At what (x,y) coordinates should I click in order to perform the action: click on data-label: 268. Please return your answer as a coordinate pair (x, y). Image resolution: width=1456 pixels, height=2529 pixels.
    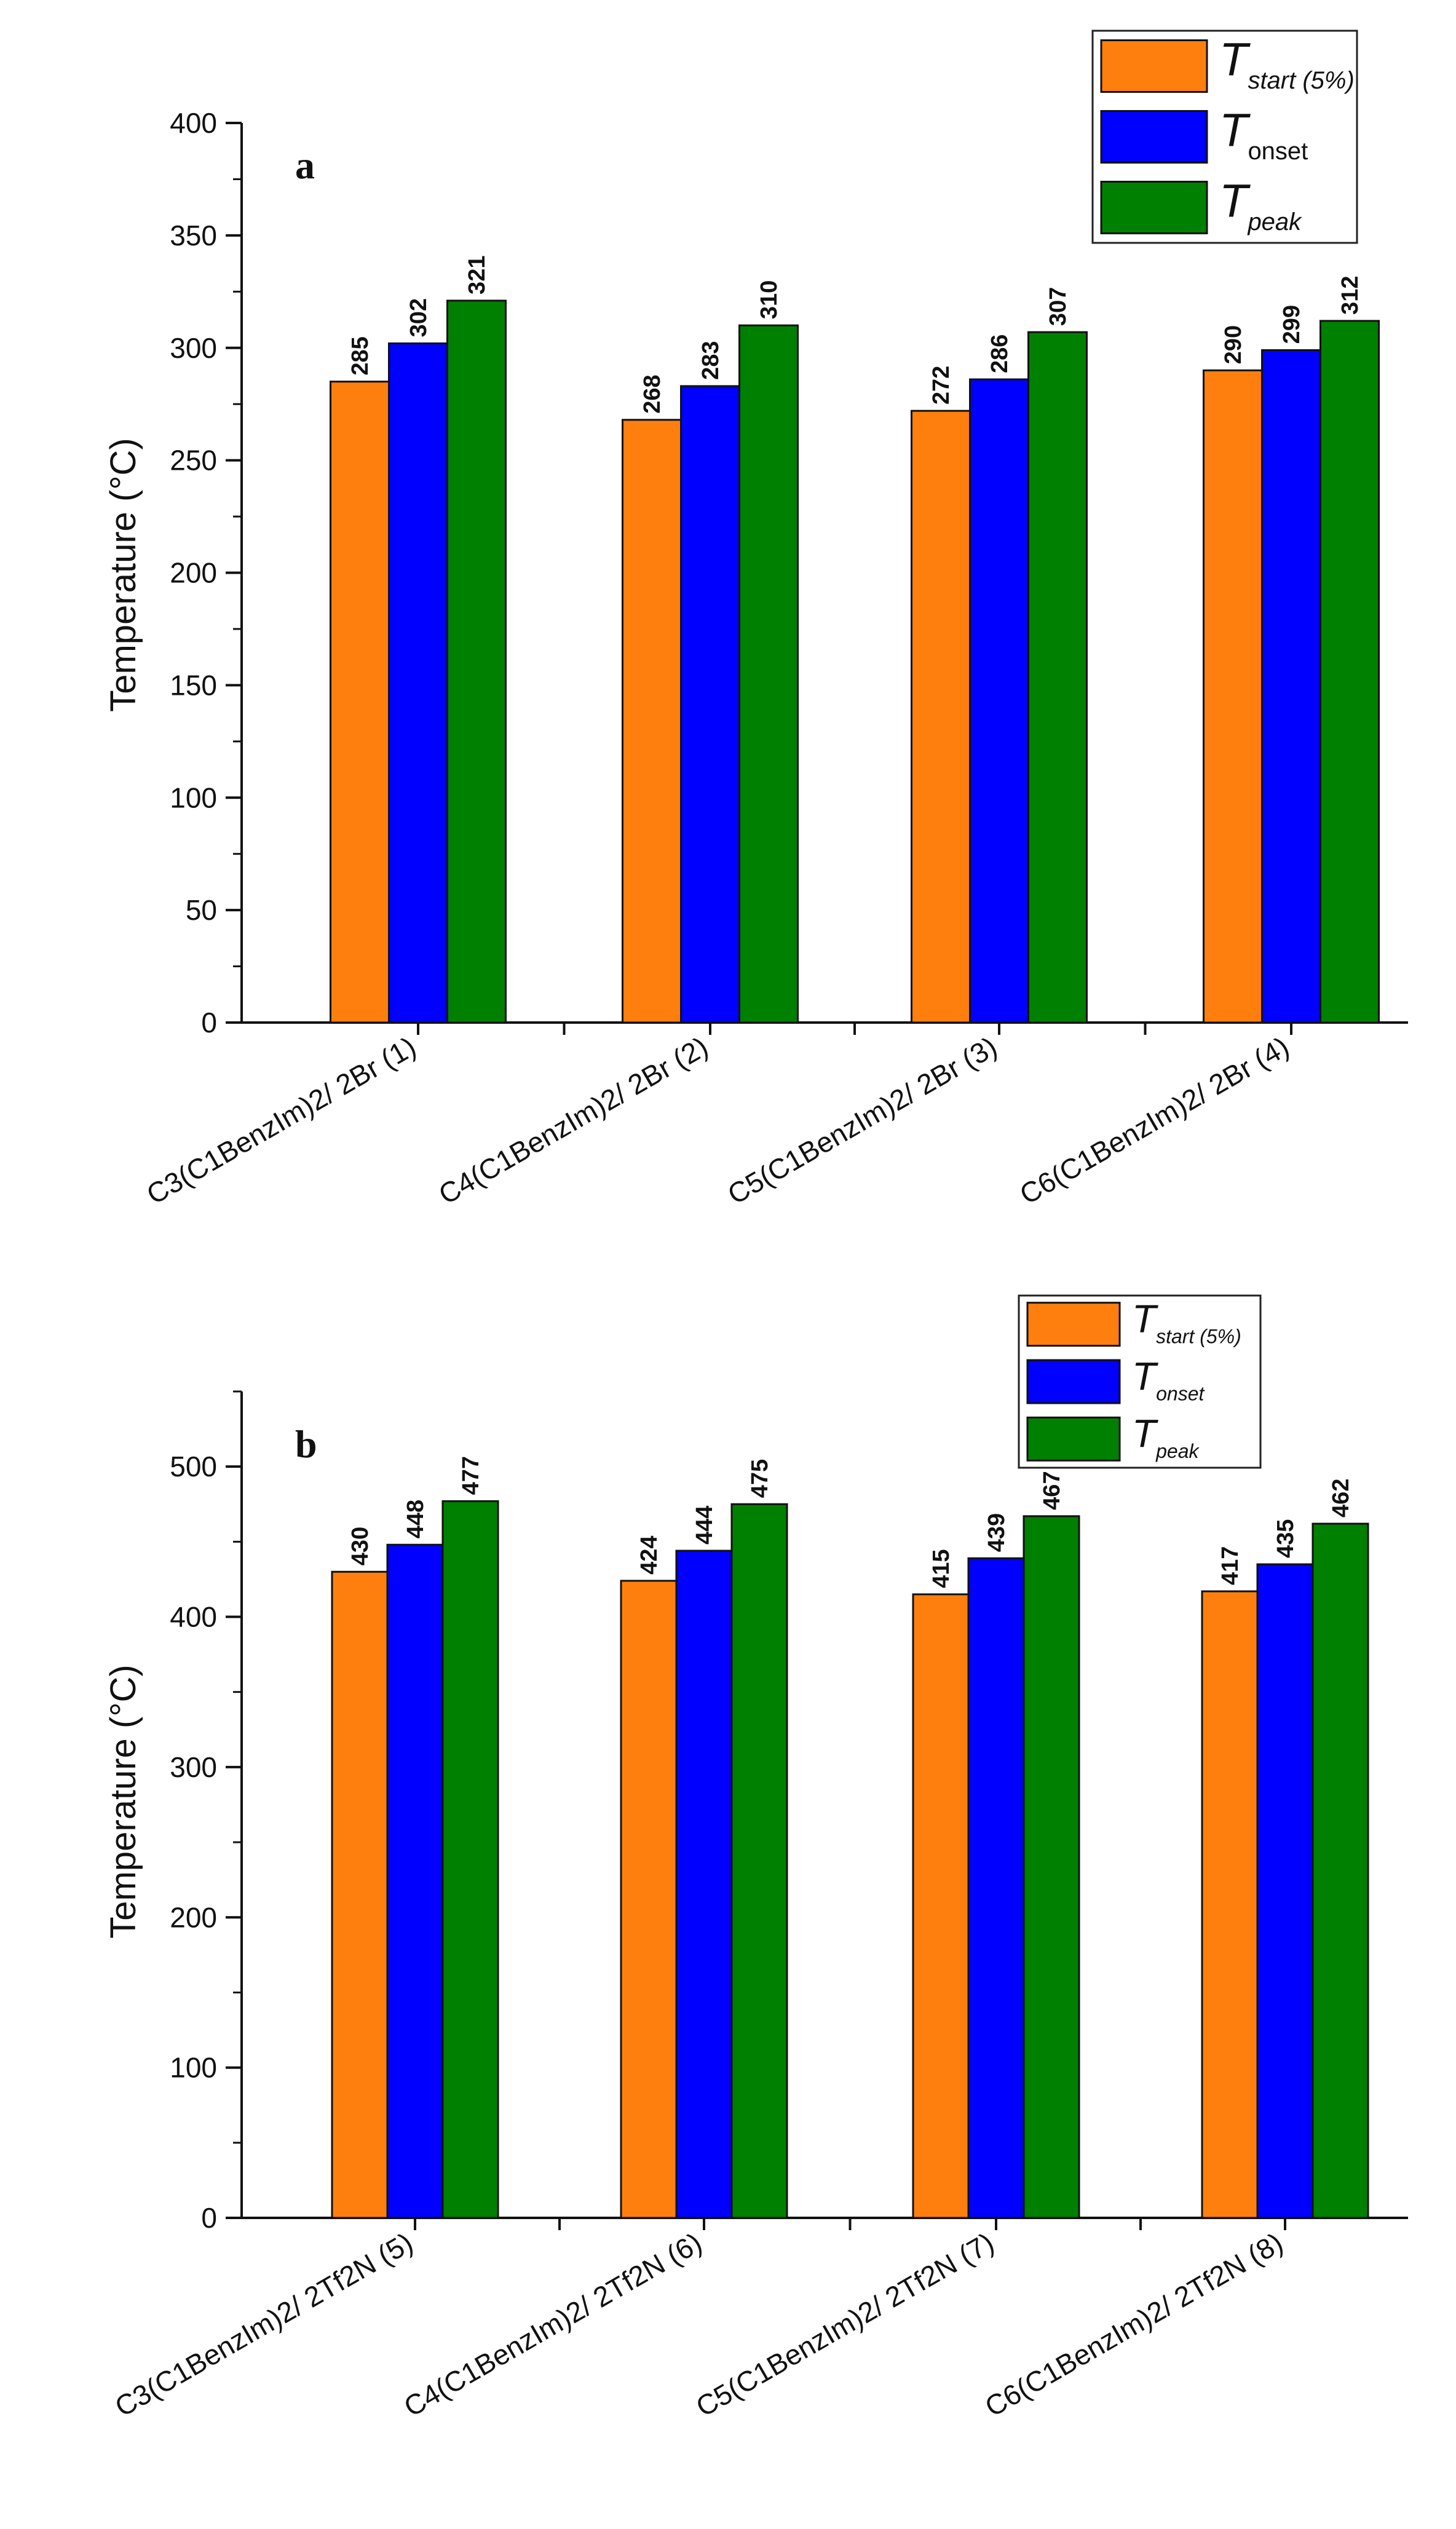
    Looking at the image, I should click on (652, 394).